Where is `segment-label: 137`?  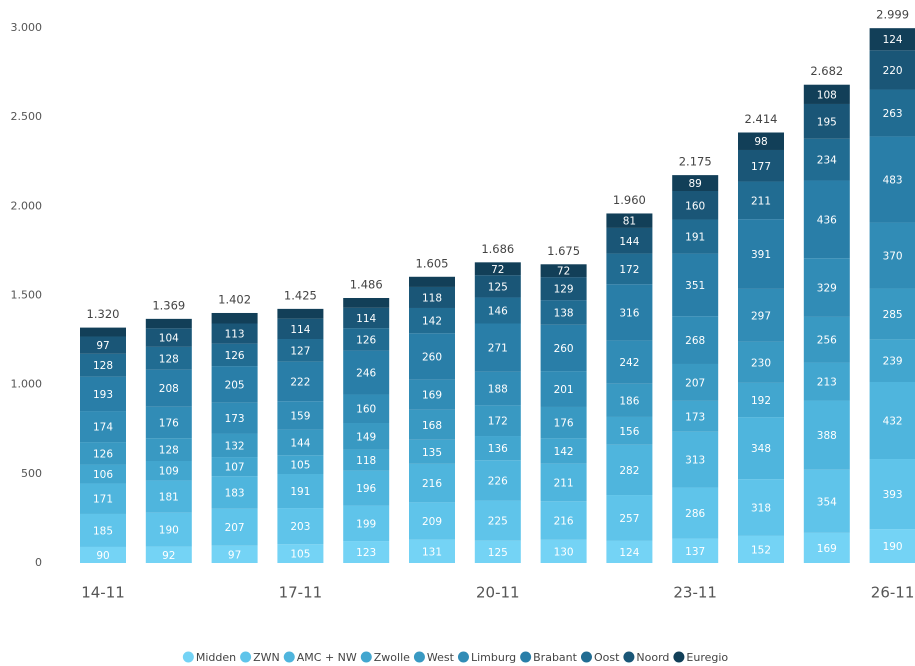
segment-label: 137 is located at coordinates (695, 552).